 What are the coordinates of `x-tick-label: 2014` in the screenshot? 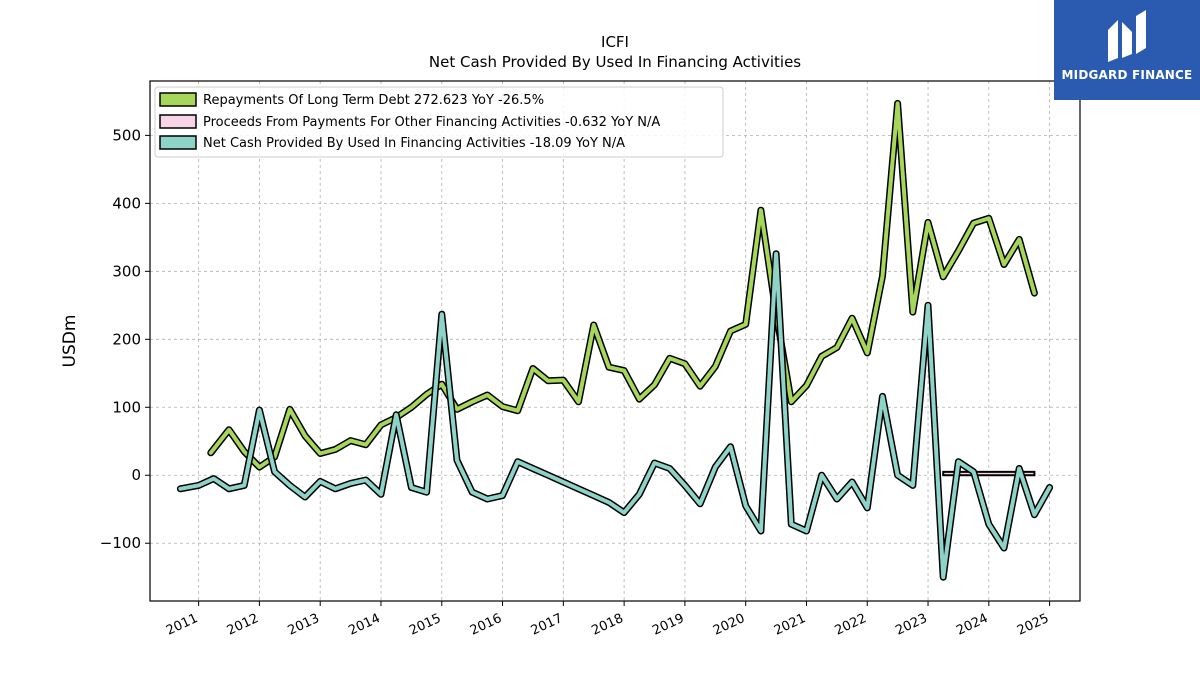 It's located at (364, 625).